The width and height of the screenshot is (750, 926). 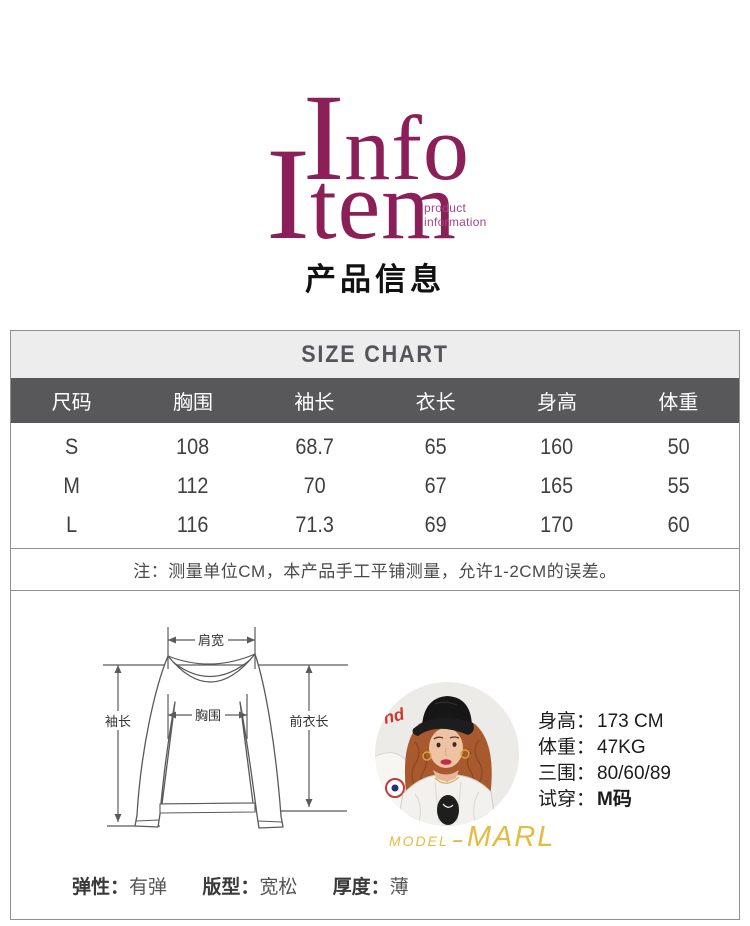 I want to click on cell-chest: 116, so click(x=193, y=524).